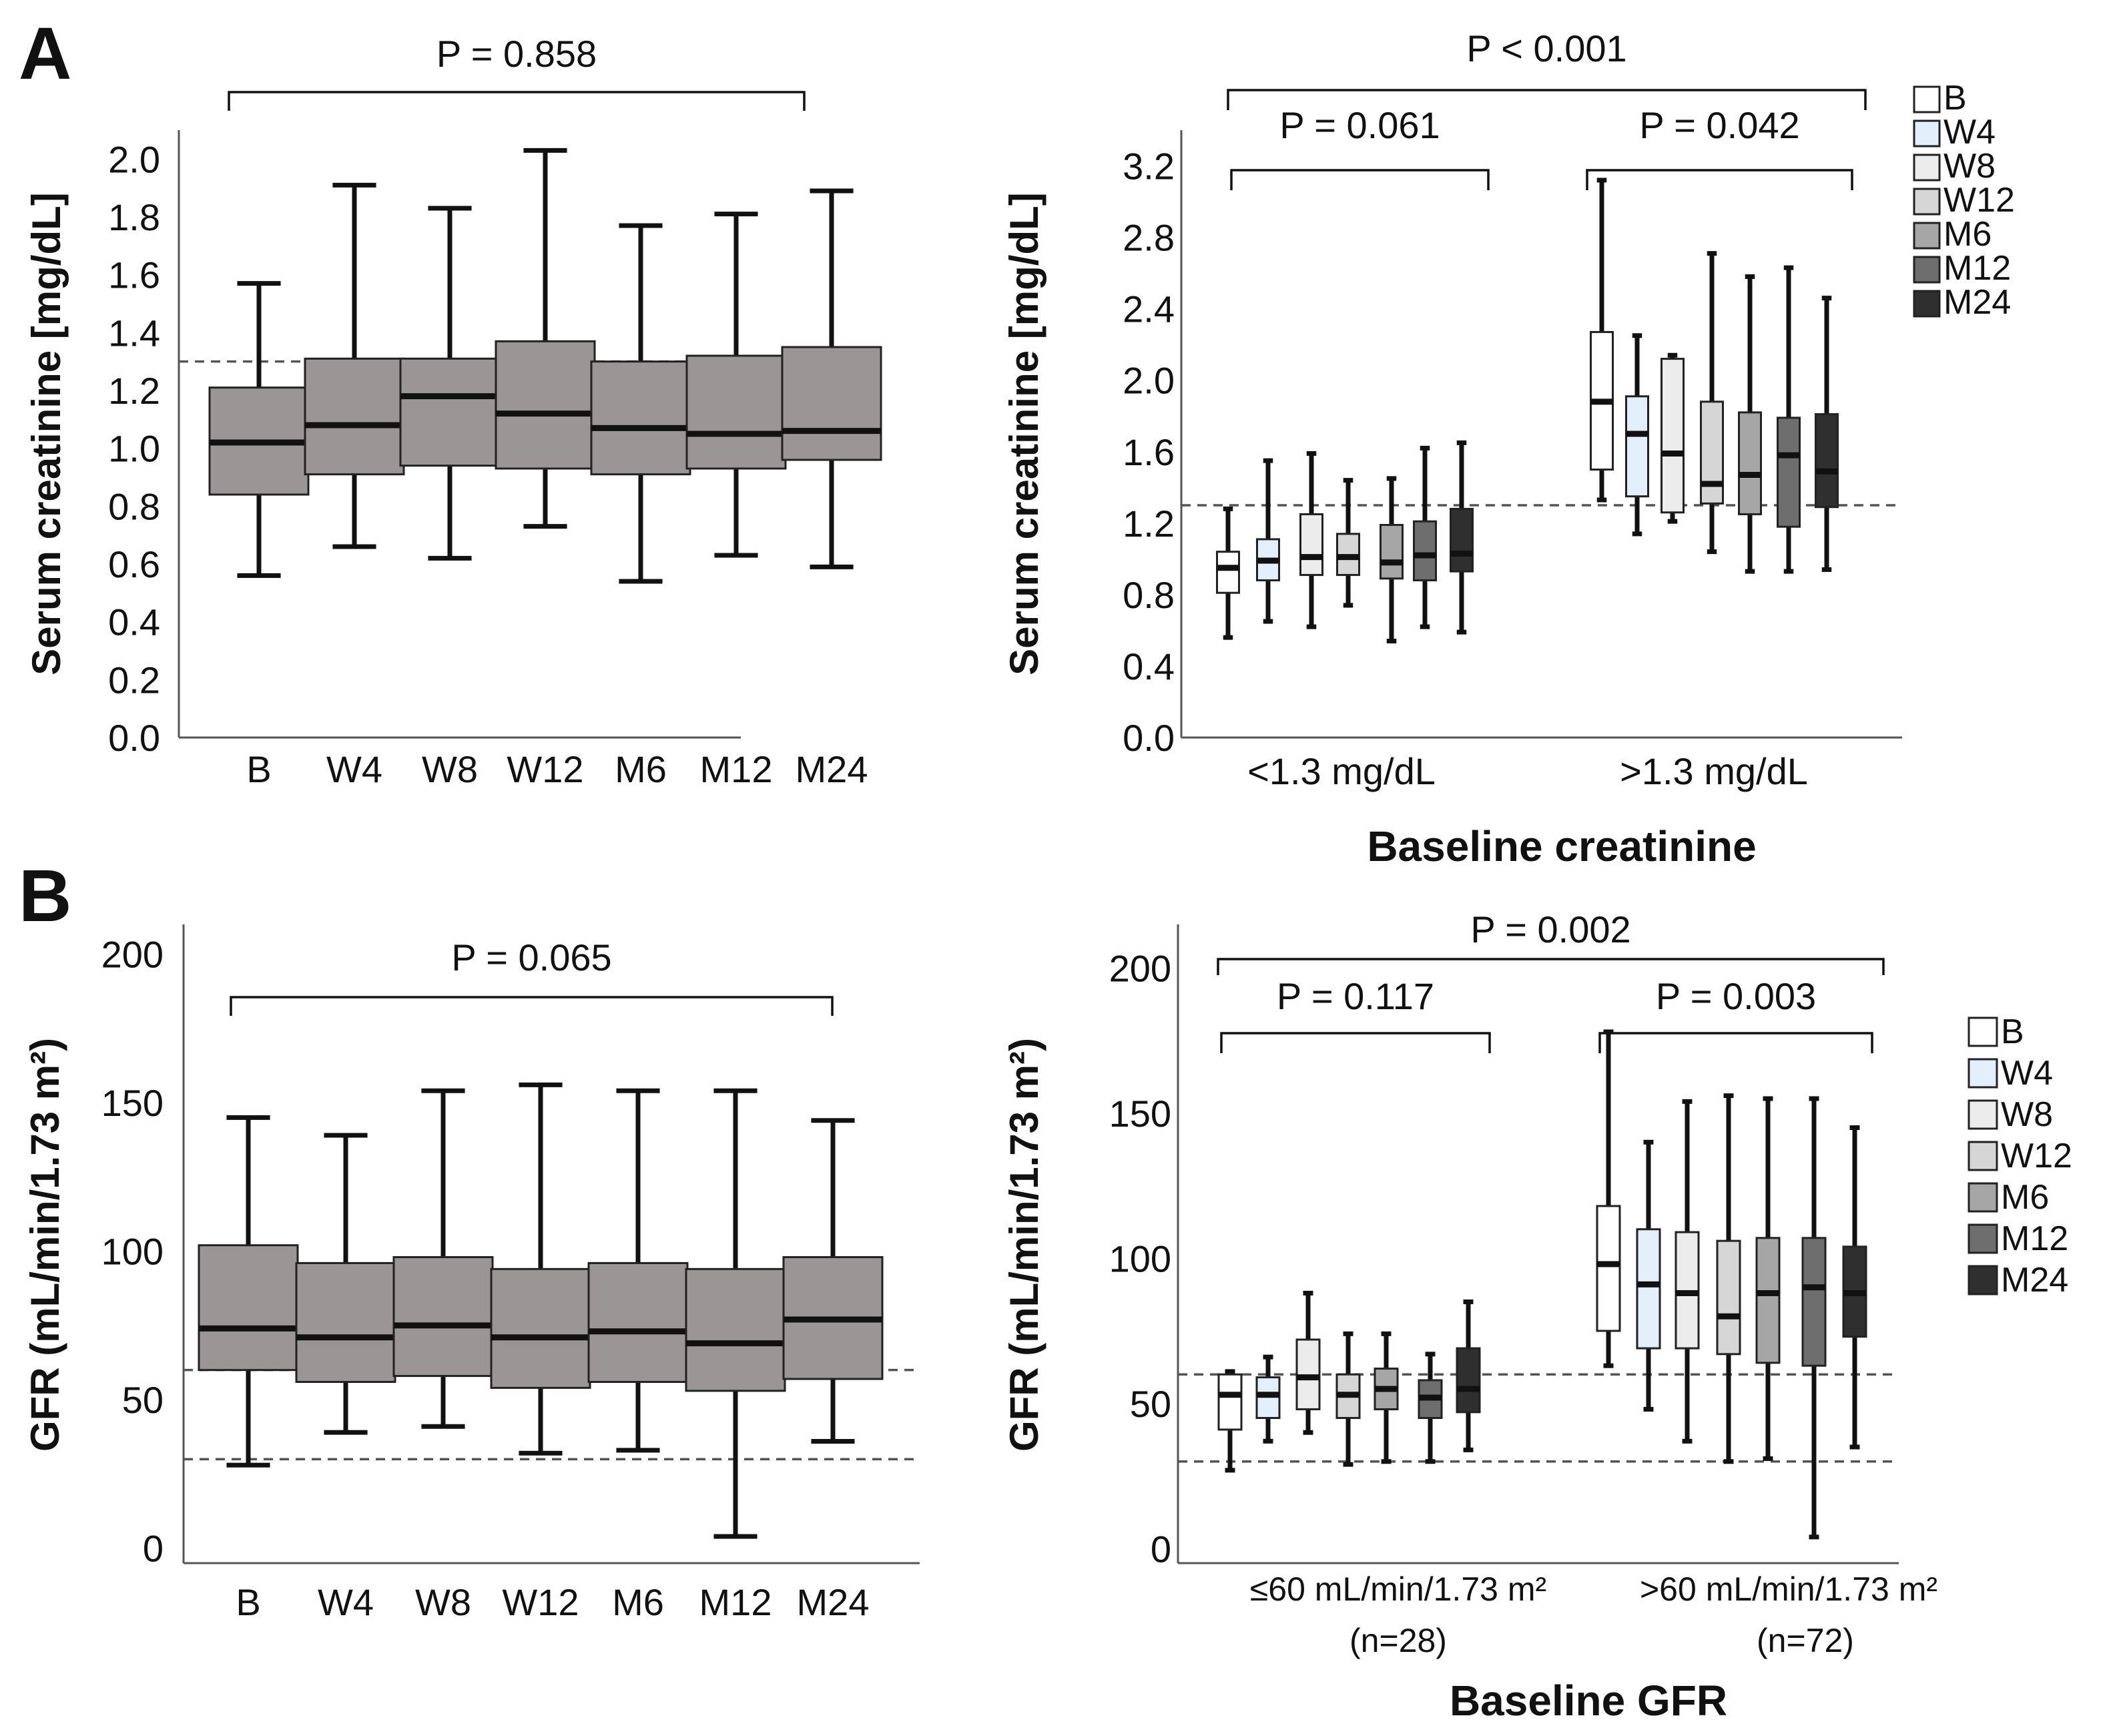 The height and width of the screenshot is (1736, 2109). What do you see at coordinates (1788, 1589) in the screenshot?
I see `x-group-label: >60 mL/min/1.73 m²` at bounding box center [1788, 1589].